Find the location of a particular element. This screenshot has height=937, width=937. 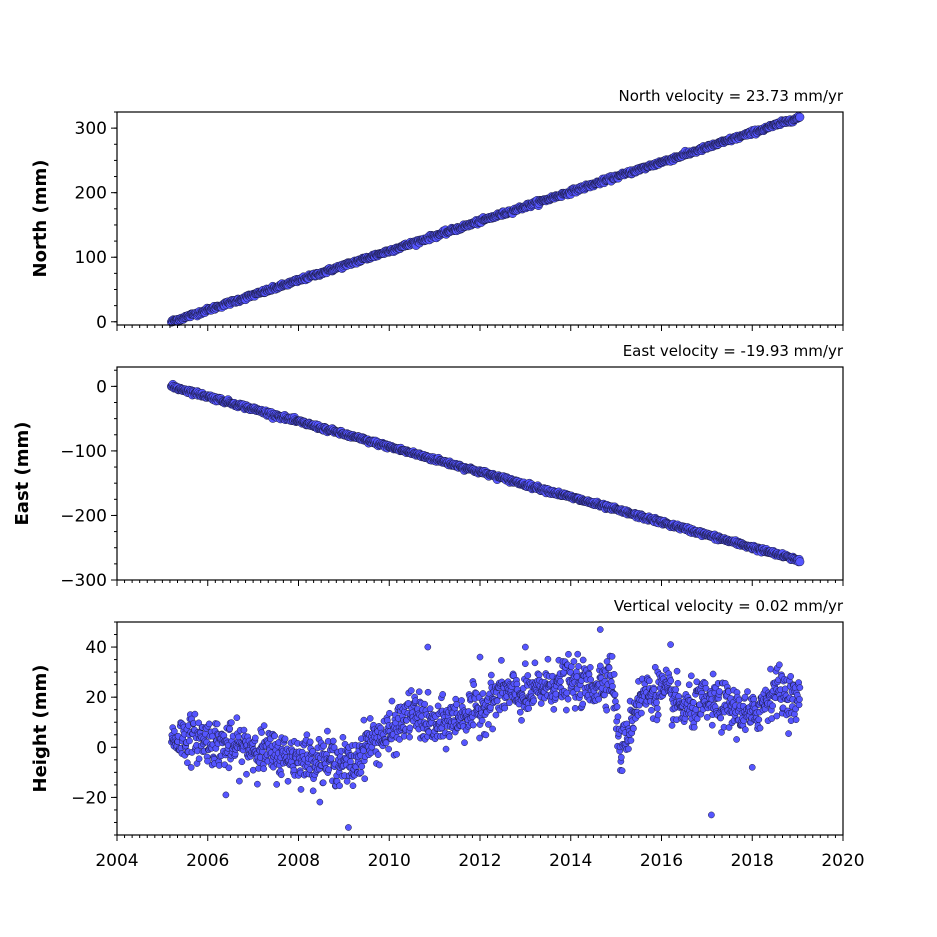

height-y-ticks: −20 0 20 40 is located at coordinates (94, 728).